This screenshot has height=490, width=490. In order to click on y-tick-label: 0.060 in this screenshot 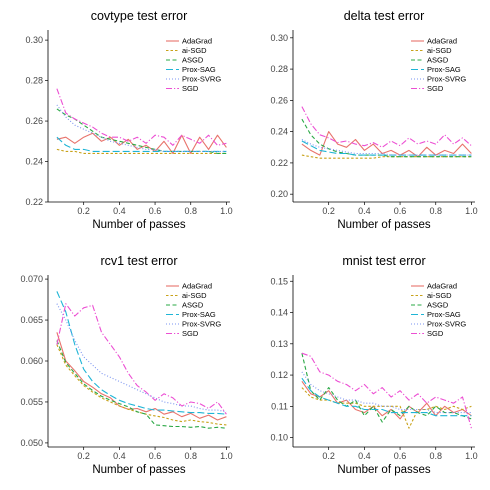, I will do `click(31, 361)`.